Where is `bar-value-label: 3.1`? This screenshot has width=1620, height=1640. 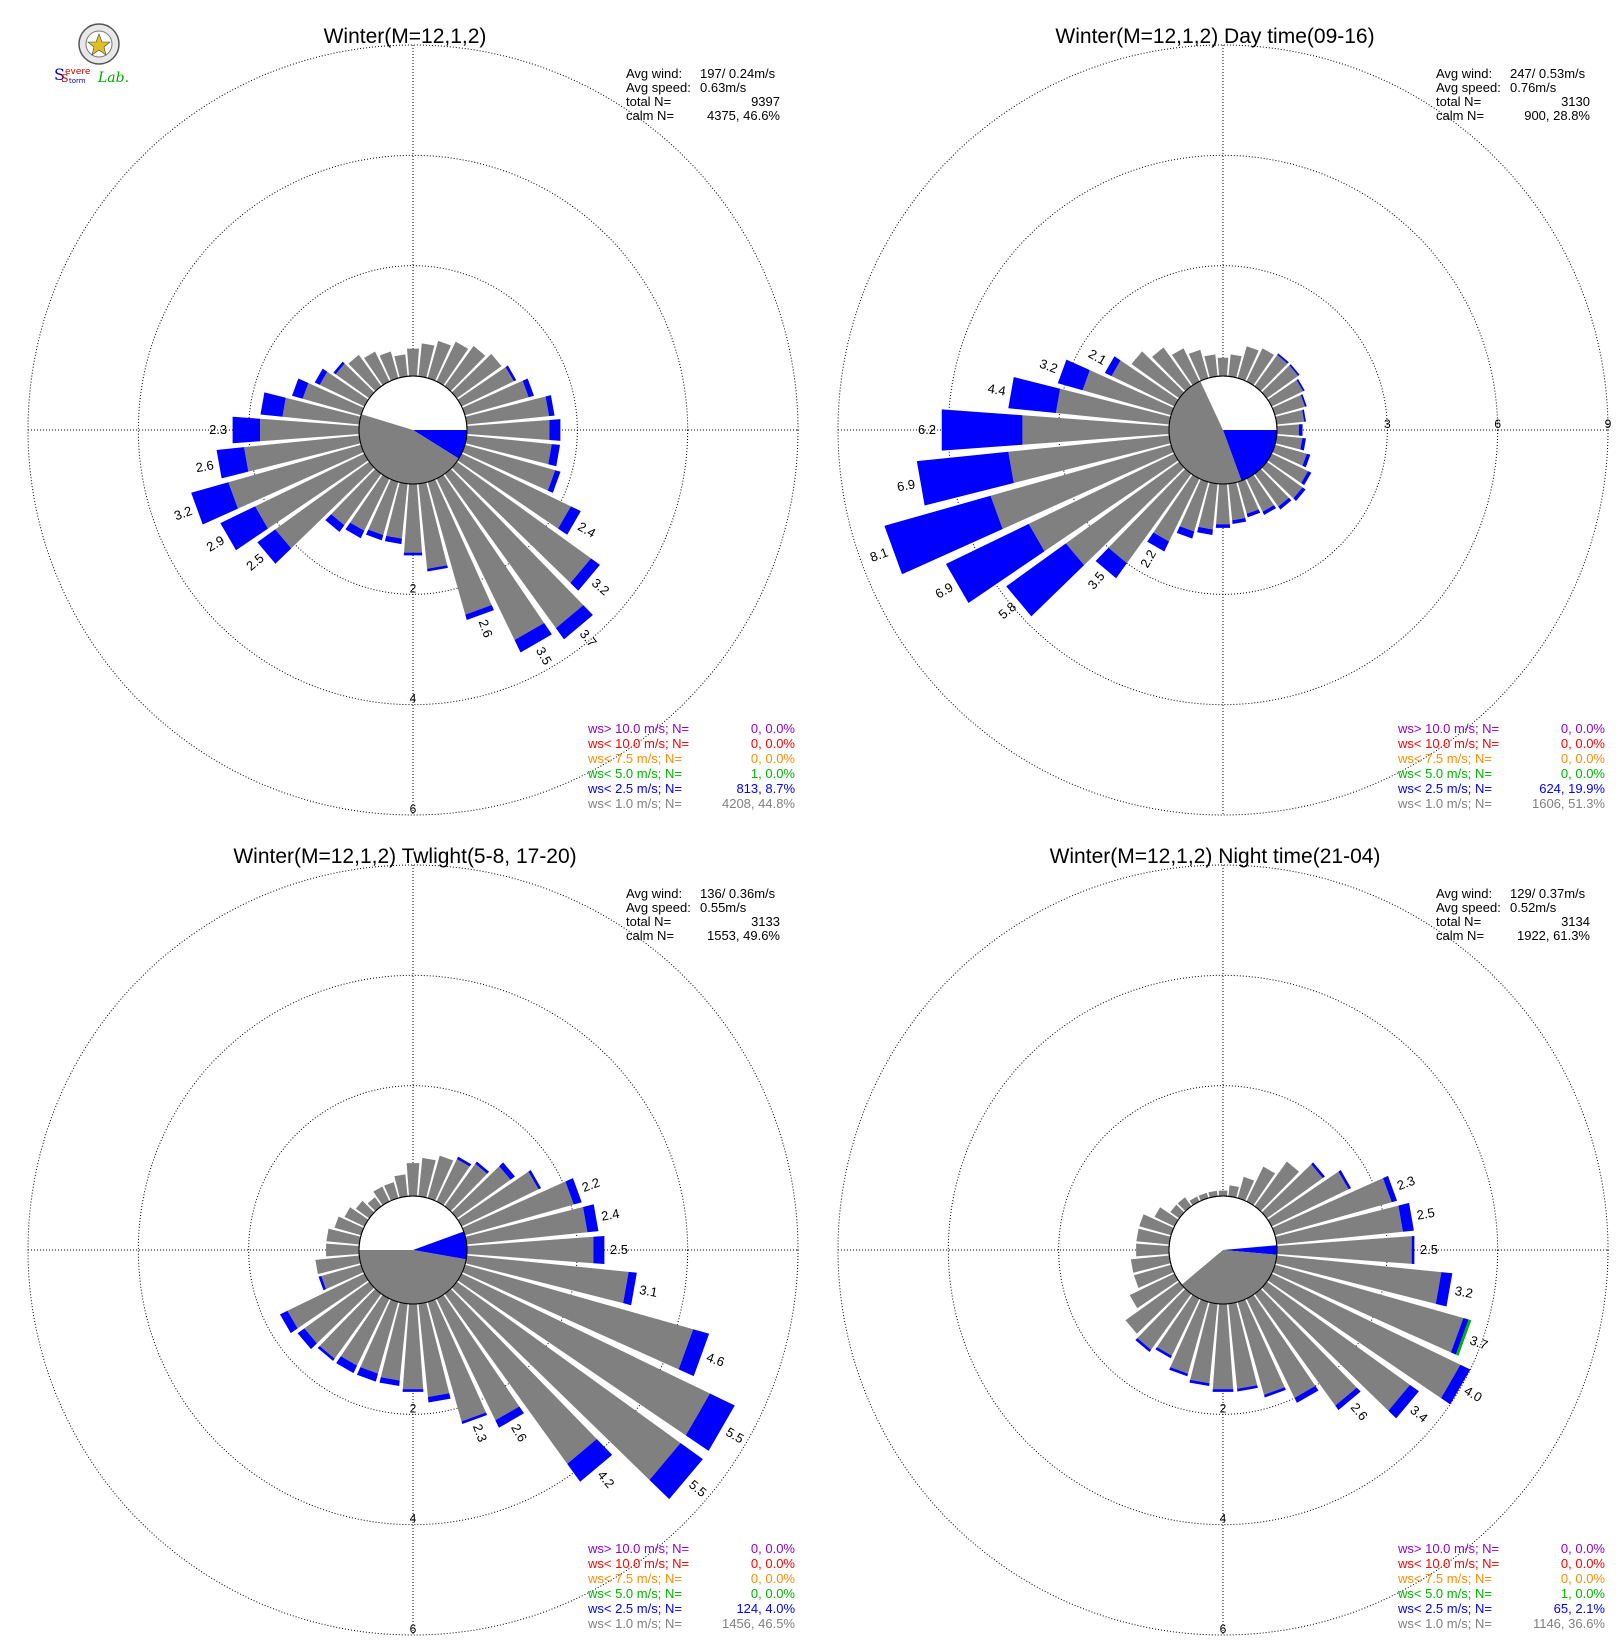
bar-value-label: 3.1 is located at coordinates (648, 1291).